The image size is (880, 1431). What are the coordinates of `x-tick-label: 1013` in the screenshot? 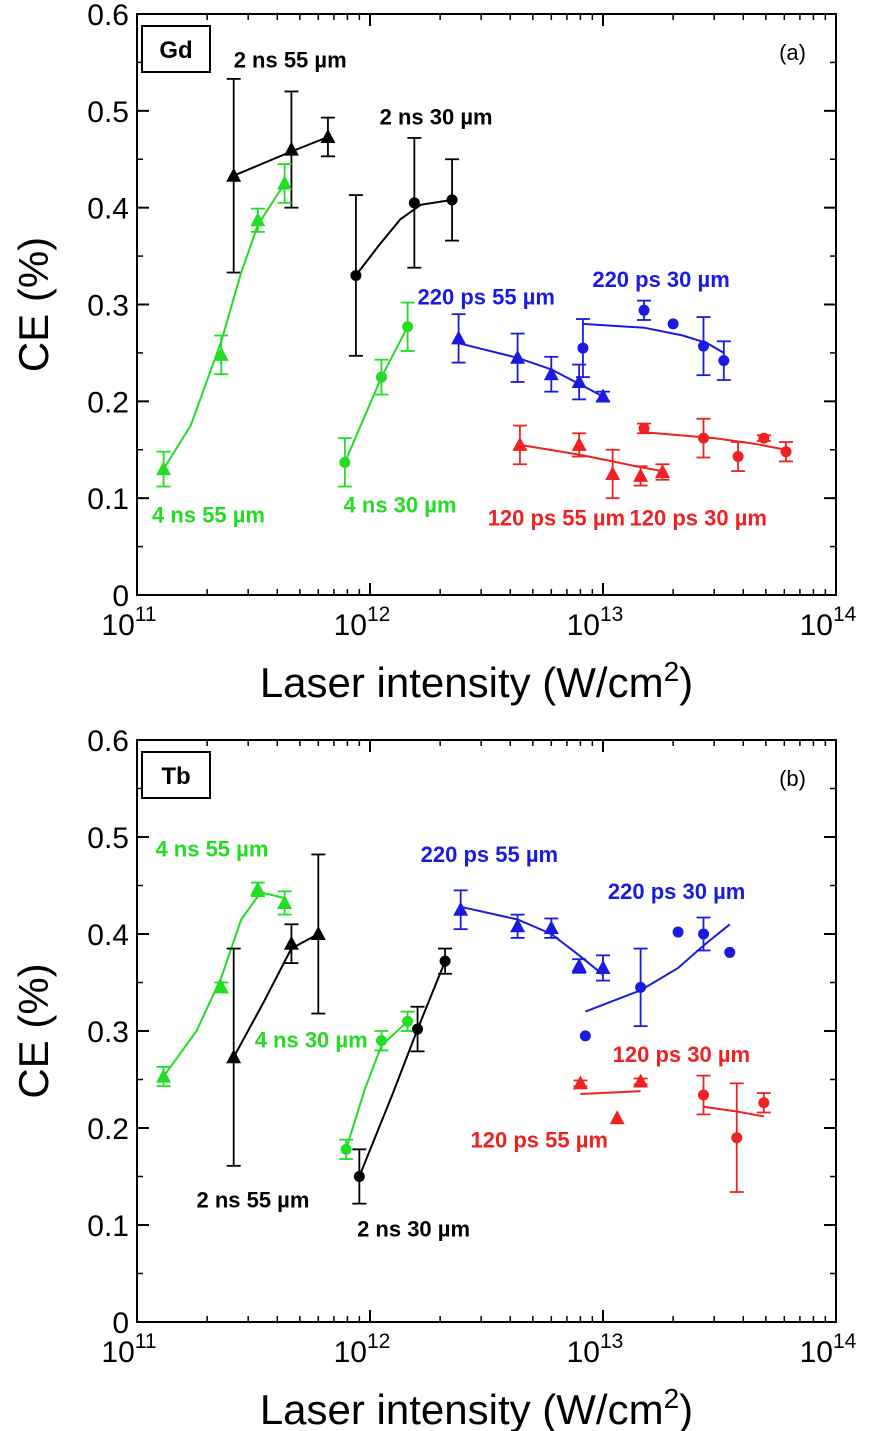 It's located at (595, 1349).